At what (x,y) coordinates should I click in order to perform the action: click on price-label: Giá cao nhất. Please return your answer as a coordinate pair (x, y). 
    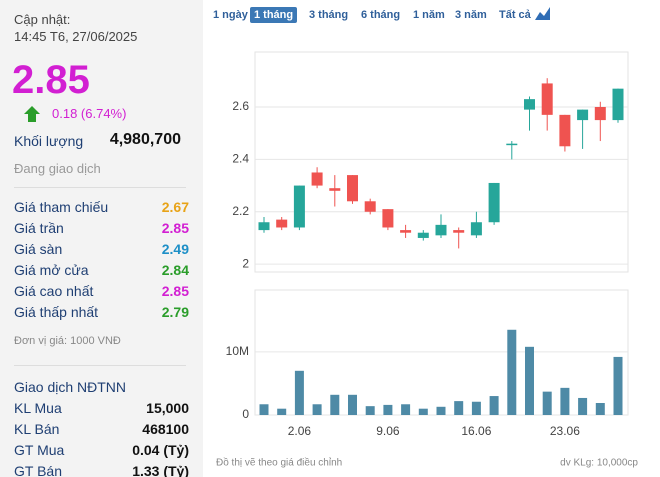
    Looking at the image, I should click on (54, 291).